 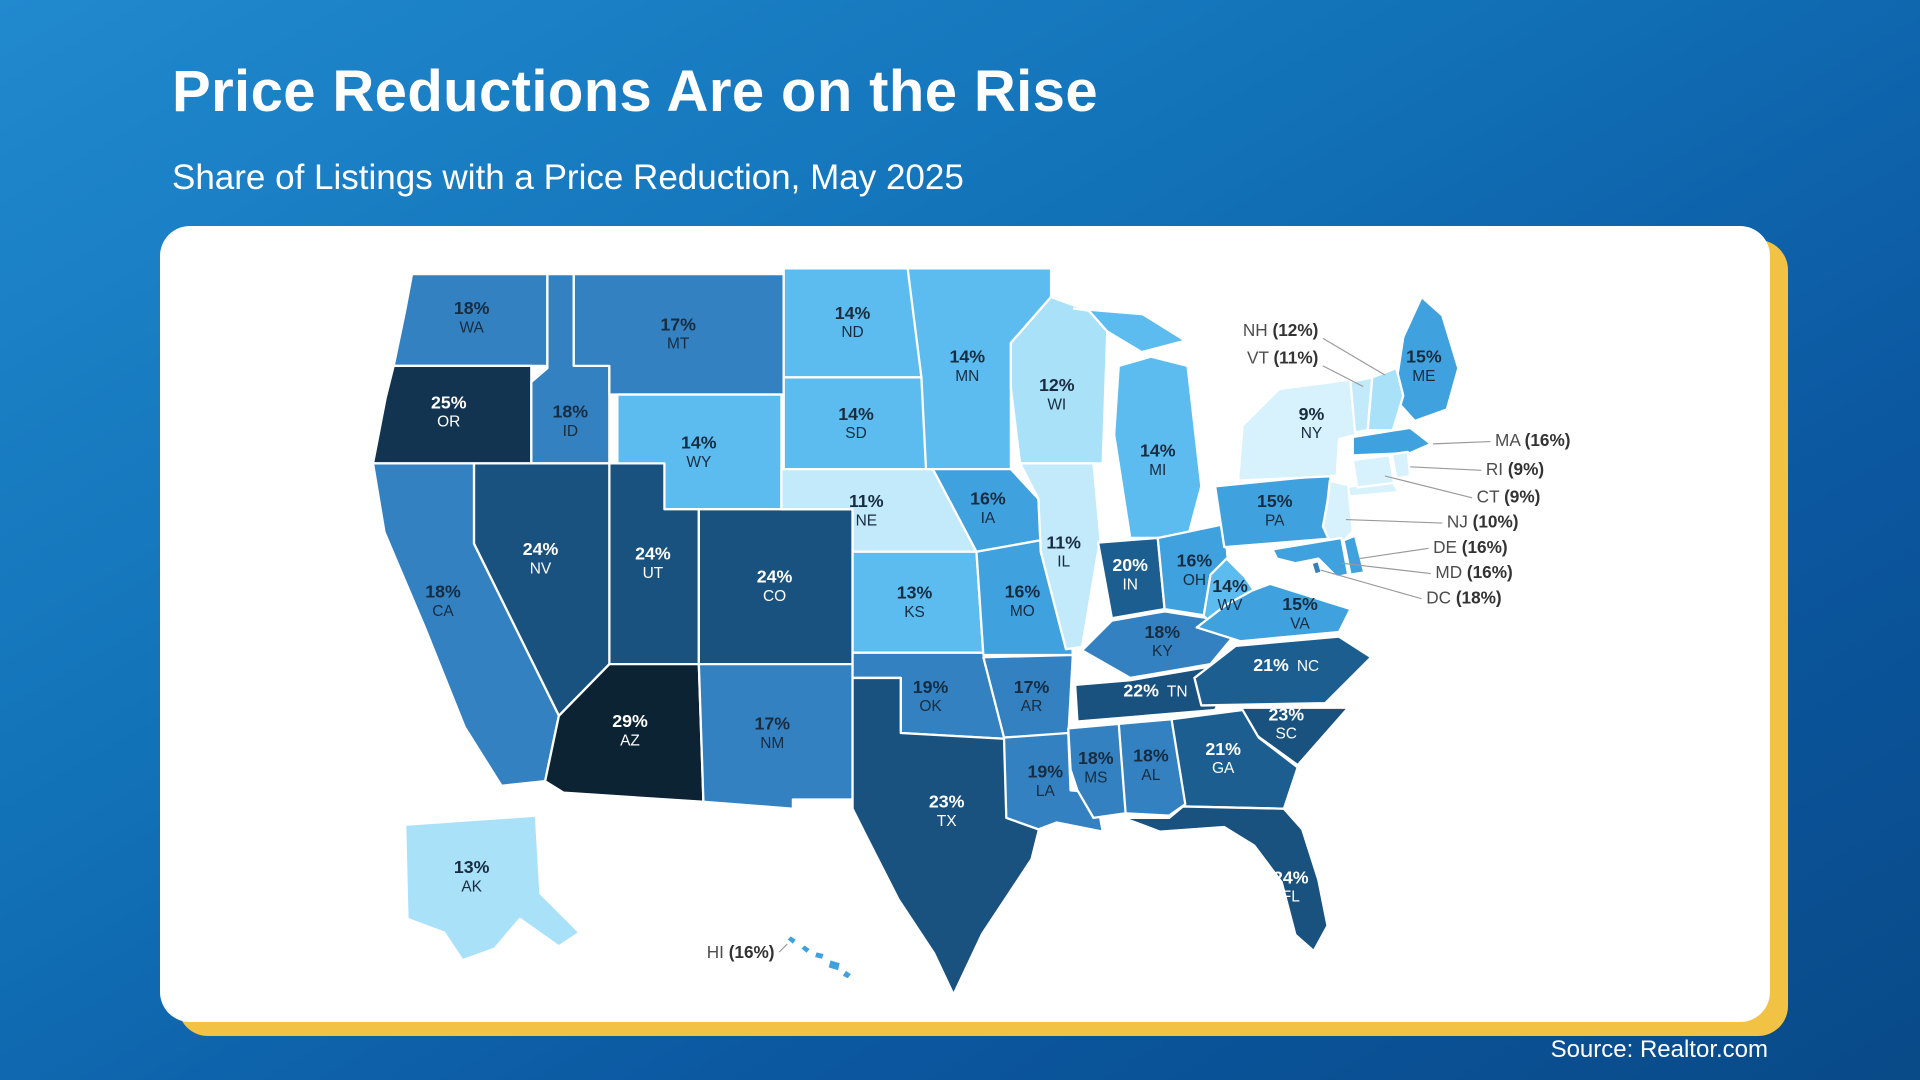 What do you see at coordinates (1291, 886) in the screenshot?
I see `state-label-FL: 24% FL` at bounding box center [1291, 886].